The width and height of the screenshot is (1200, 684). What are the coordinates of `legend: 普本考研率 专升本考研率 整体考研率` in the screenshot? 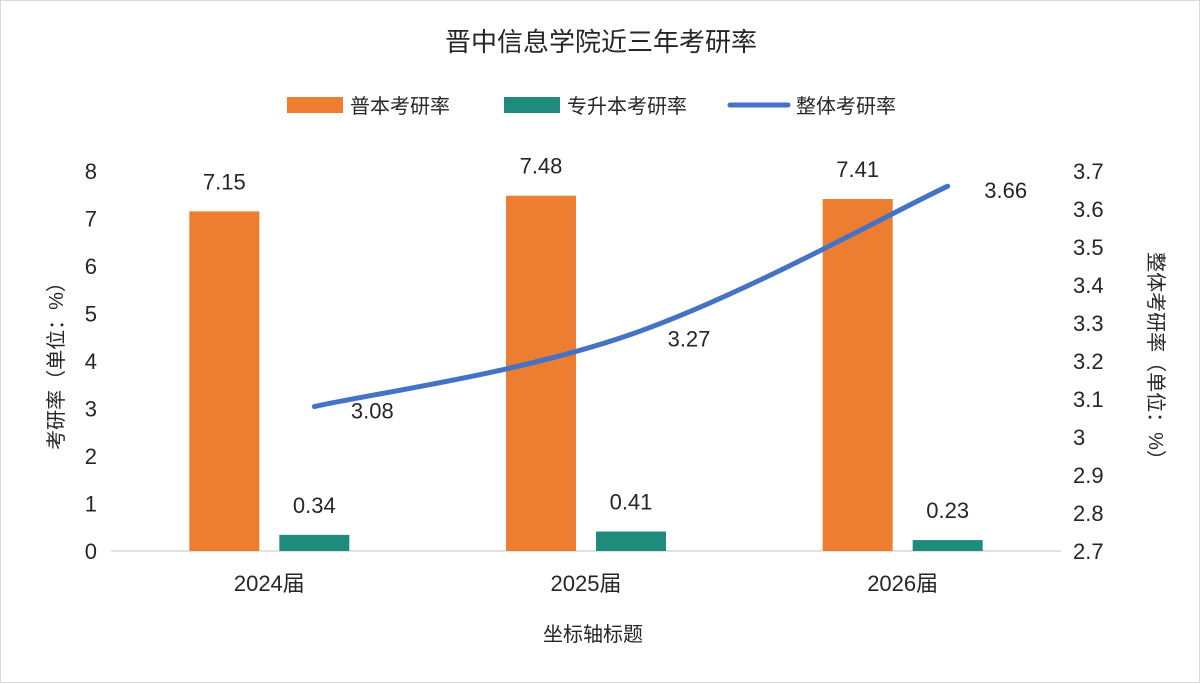 It's located at (591, 106).